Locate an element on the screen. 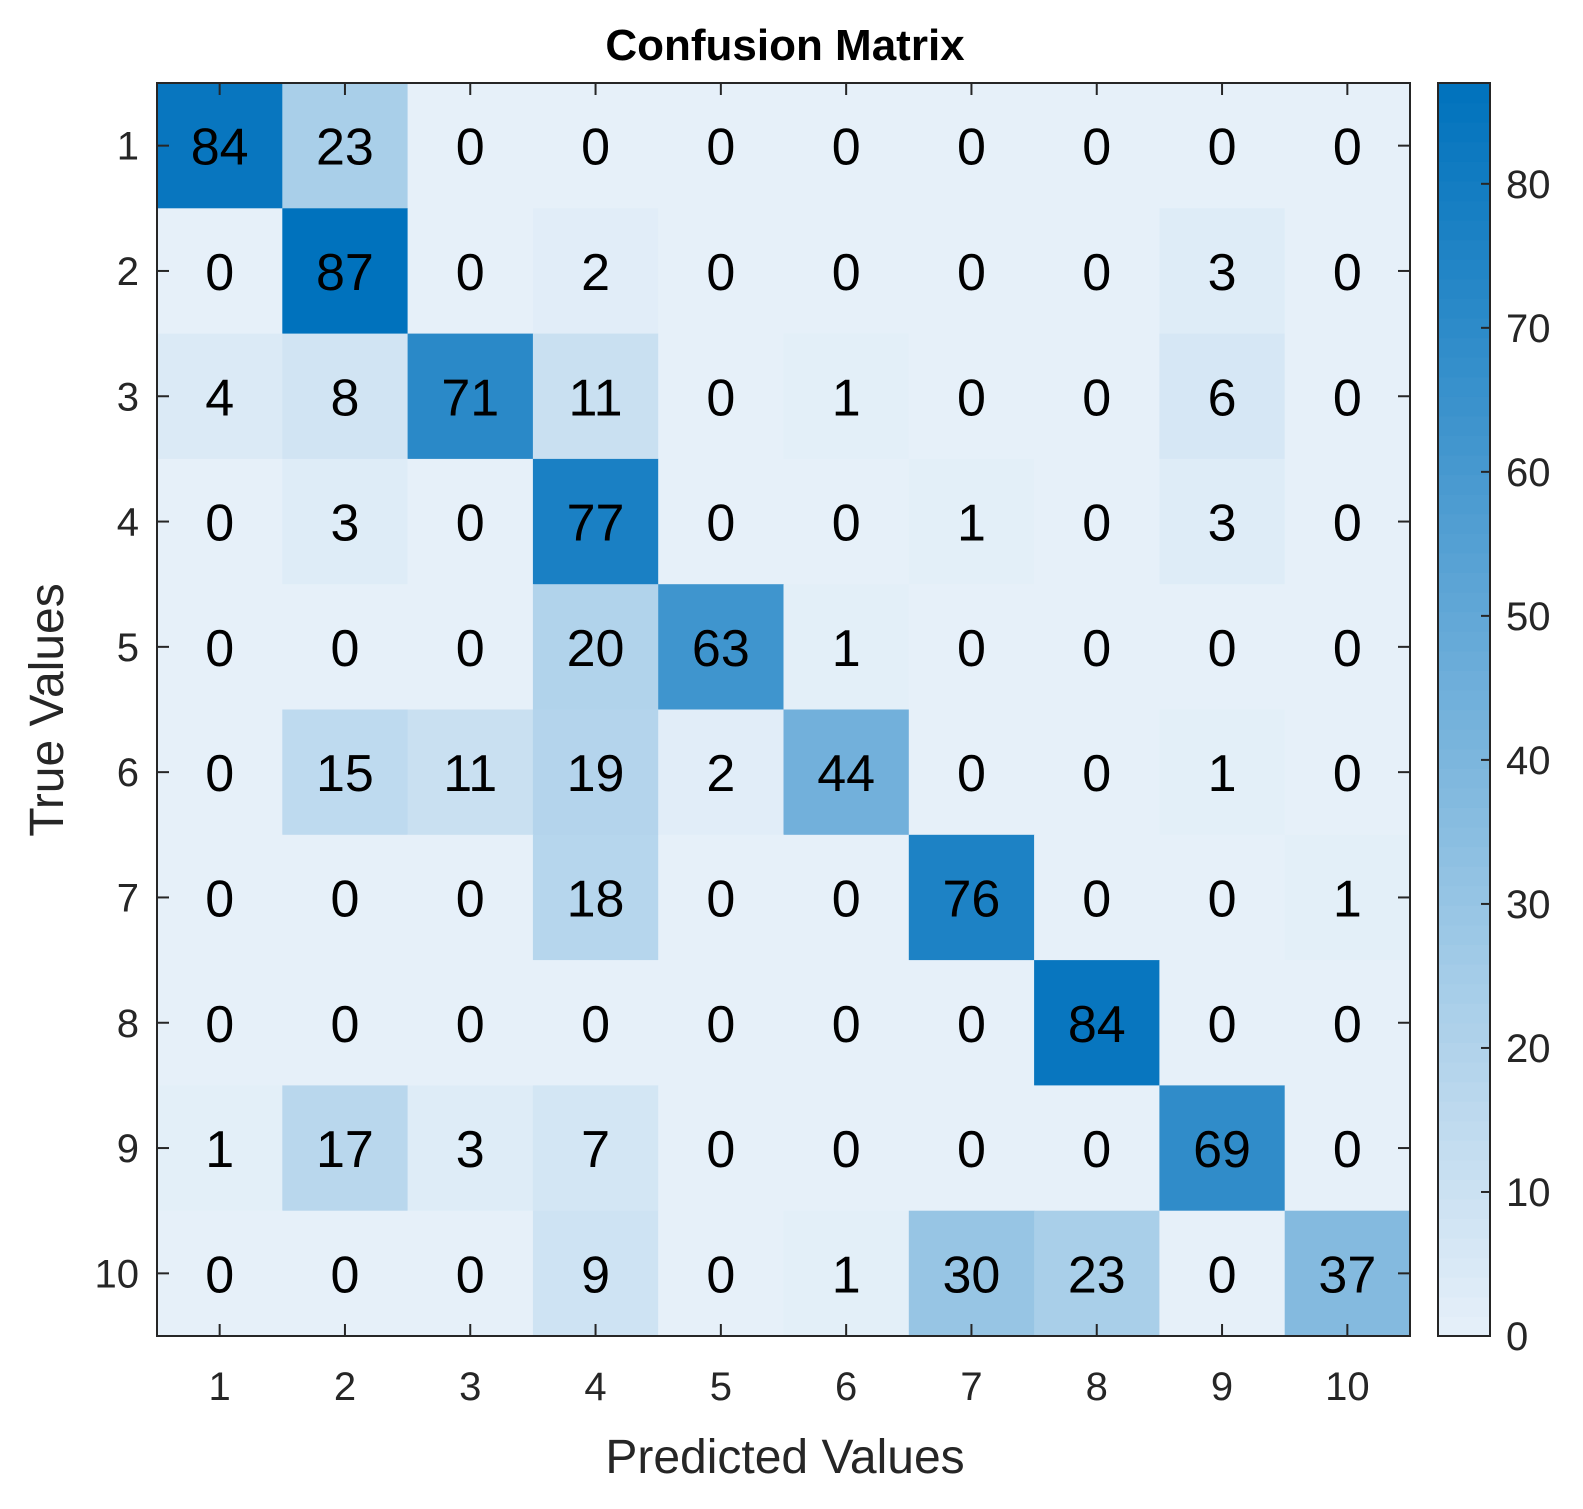 The image size is (1583, 1509). cell-value-r2-c1: 0 is located at coordinates (219, 273).